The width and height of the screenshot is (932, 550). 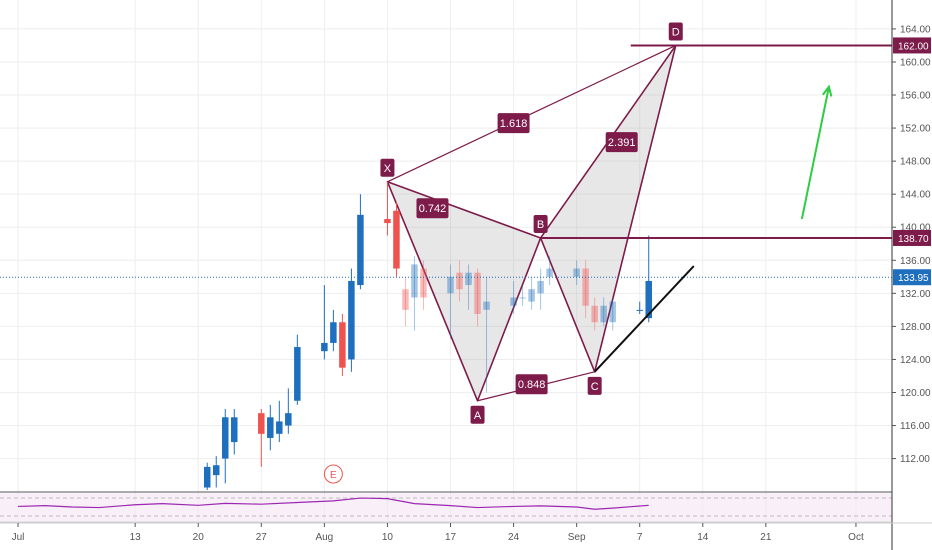 I want to click on time-tick-label: 27, so click(x=262, y=537).